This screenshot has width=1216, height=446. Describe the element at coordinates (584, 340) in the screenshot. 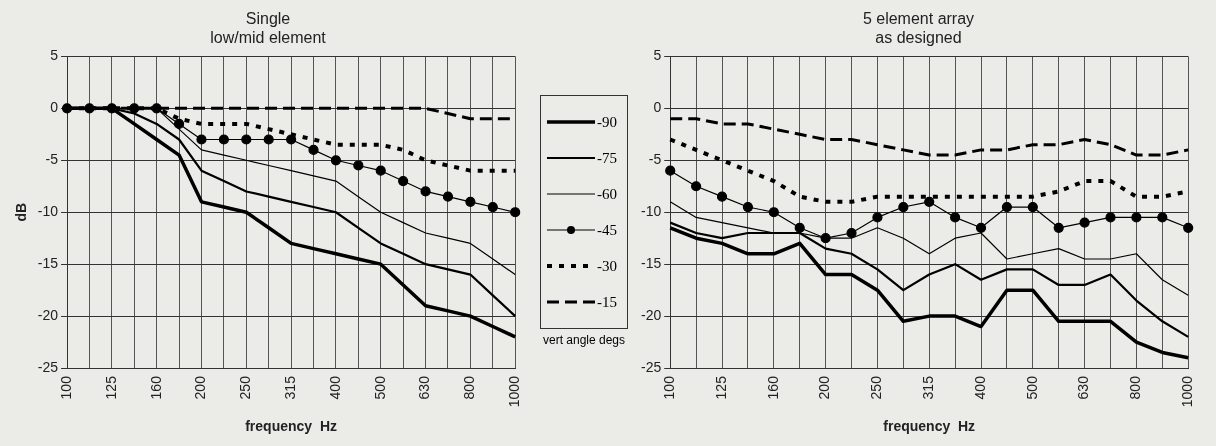

I see `legend-title: vert angle degs` at that location.